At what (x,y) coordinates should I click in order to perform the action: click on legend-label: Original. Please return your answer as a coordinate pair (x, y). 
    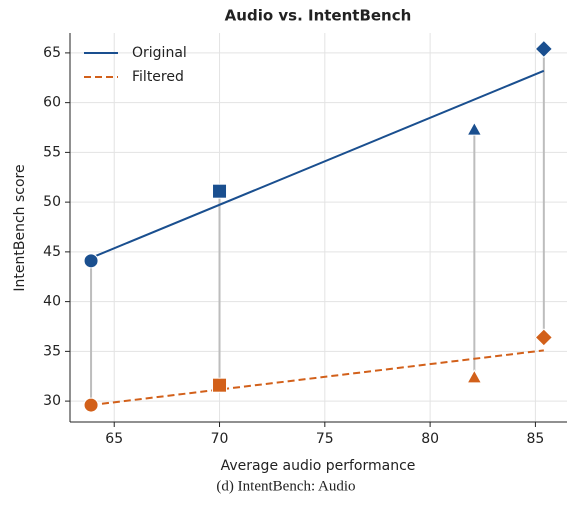
    Looking at the image, I should click on (159, 53).